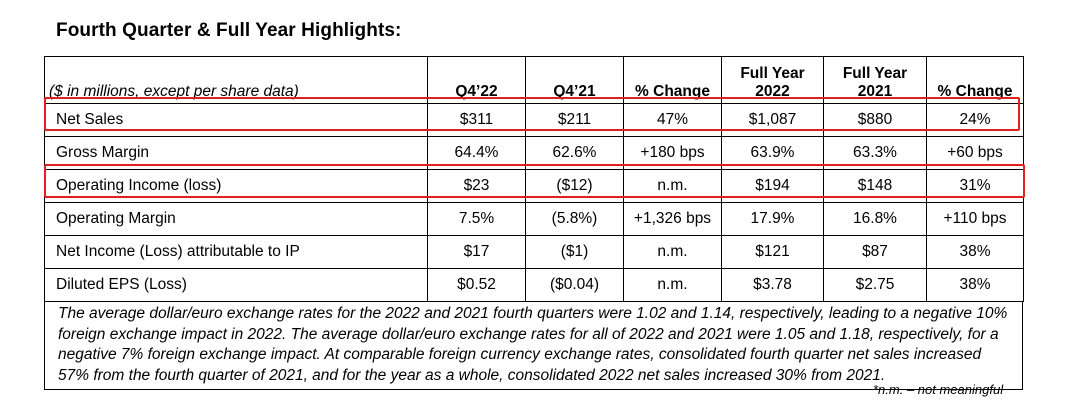 This screenshot has width=1074, height=412. I want to click on page-title: Fourth Quarter & Full Year Highlights:, so click(229, 30).